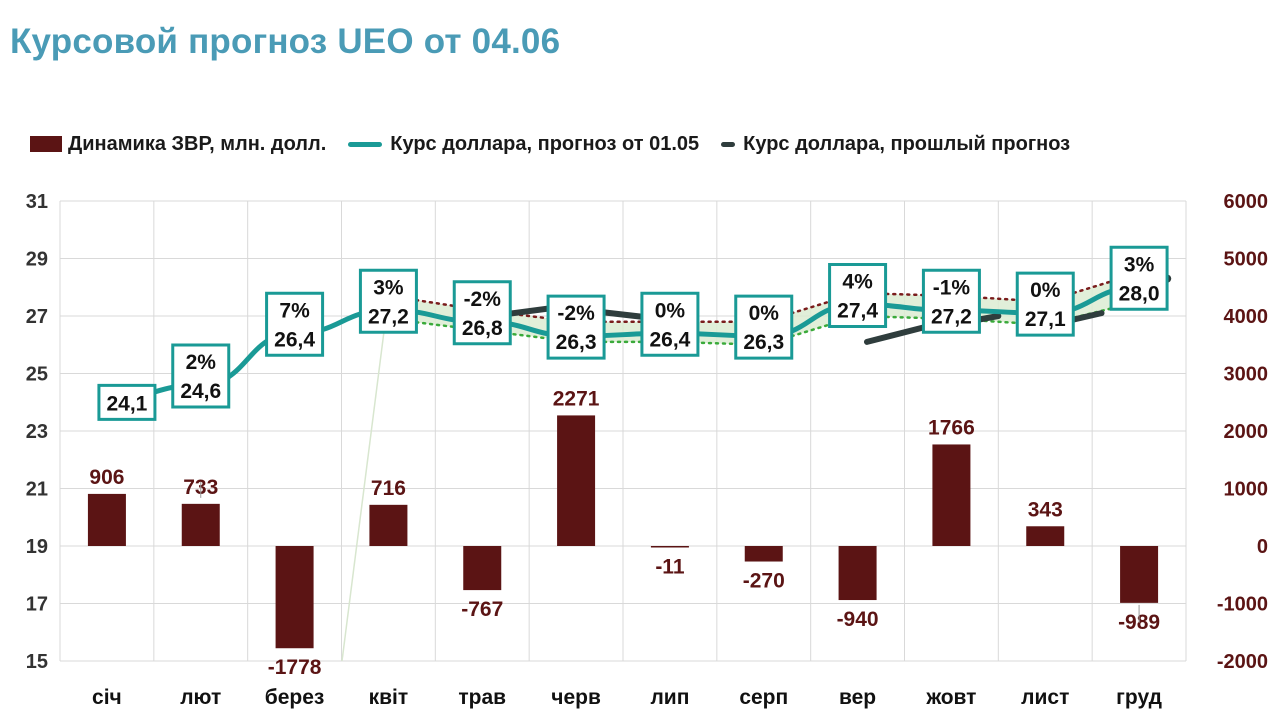 The height and width of the screenshot is (720, 1280). I want to click on rate-value-label: 27,4, so click(857, 311).